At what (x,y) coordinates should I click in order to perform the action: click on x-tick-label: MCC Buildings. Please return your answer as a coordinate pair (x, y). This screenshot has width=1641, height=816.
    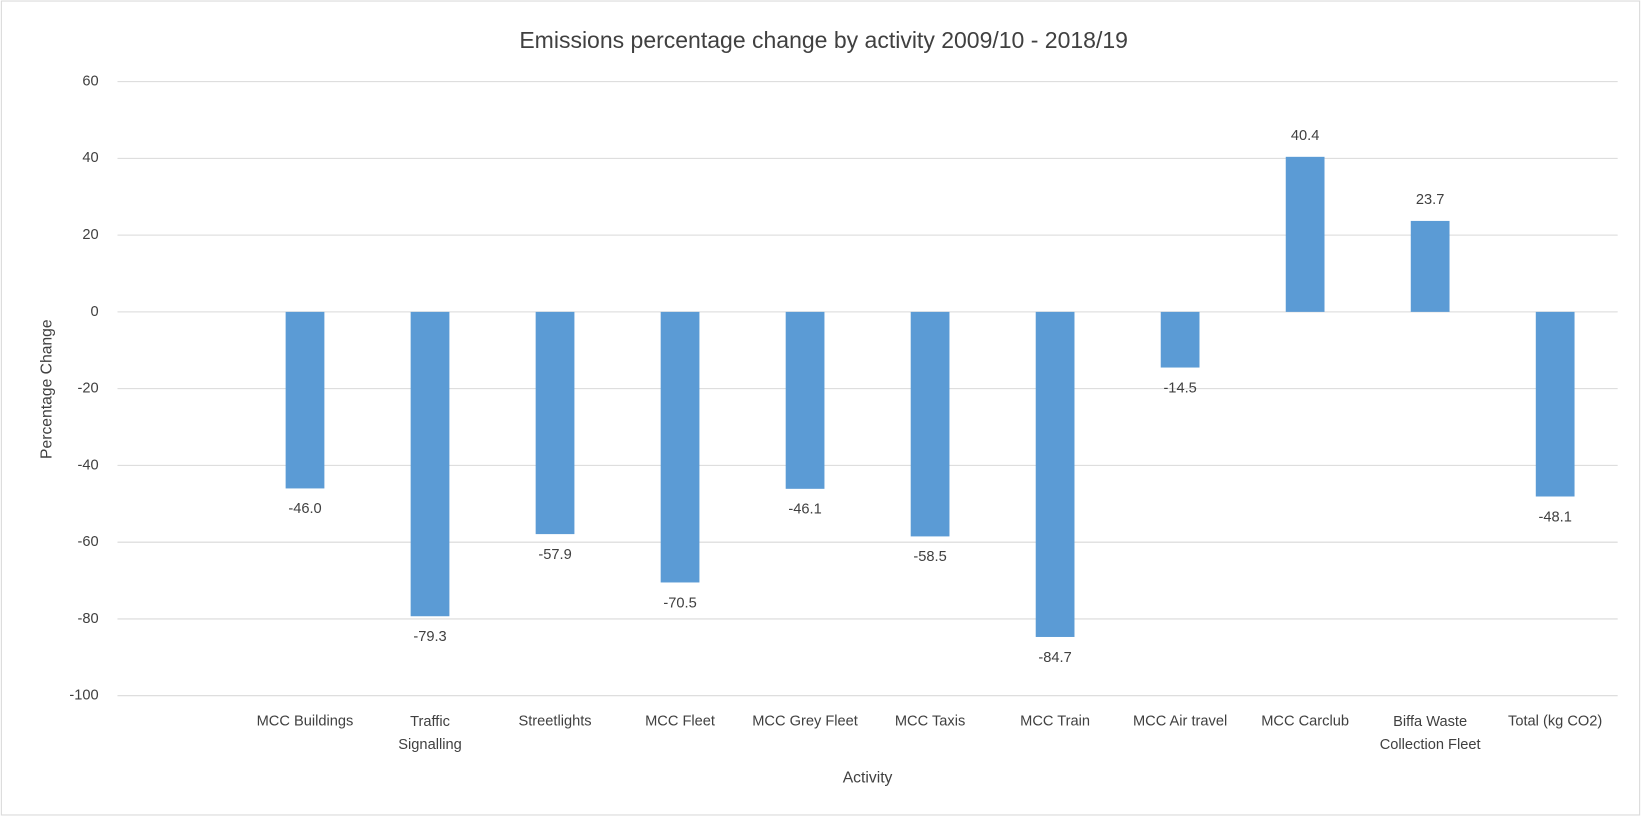
    Looking at the image, I should click on (305, 722).